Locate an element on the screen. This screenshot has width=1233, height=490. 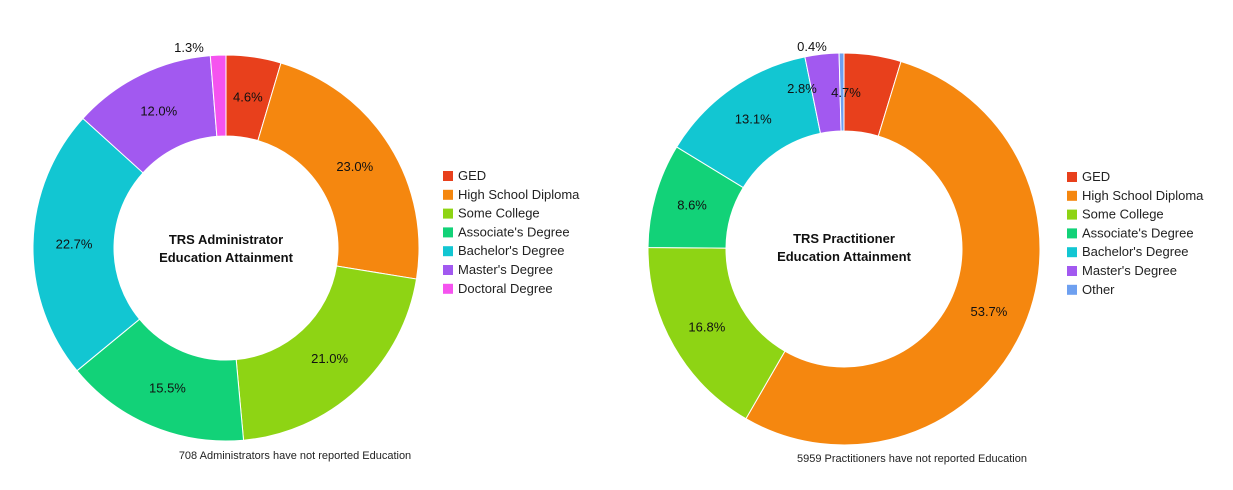
slice-label-some-college: 16.8% is located at coordinates (706, 326).